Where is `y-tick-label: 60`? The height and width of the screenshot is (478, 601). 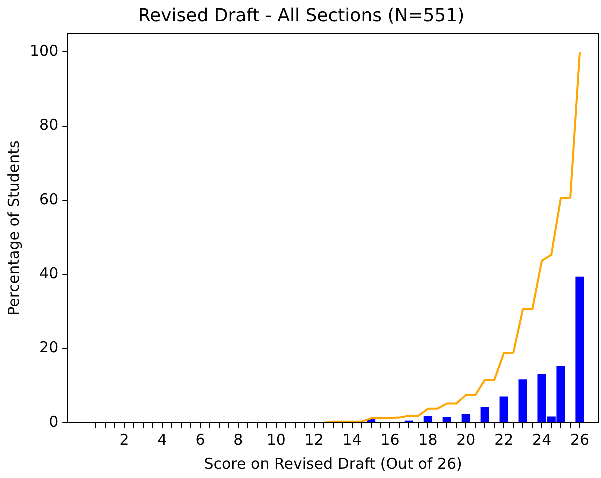 y-tick-label: 60 is located at coordinates (49, 199).